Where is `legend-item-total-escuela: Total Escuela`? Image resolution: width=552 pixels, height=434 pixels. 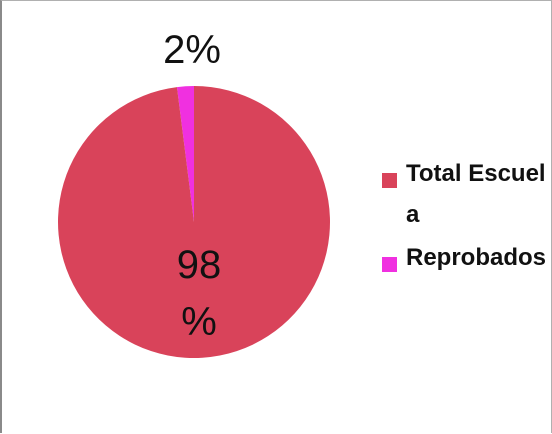
legend-item-total-escuela: Total Escuela is located at coordinates (467, 194).